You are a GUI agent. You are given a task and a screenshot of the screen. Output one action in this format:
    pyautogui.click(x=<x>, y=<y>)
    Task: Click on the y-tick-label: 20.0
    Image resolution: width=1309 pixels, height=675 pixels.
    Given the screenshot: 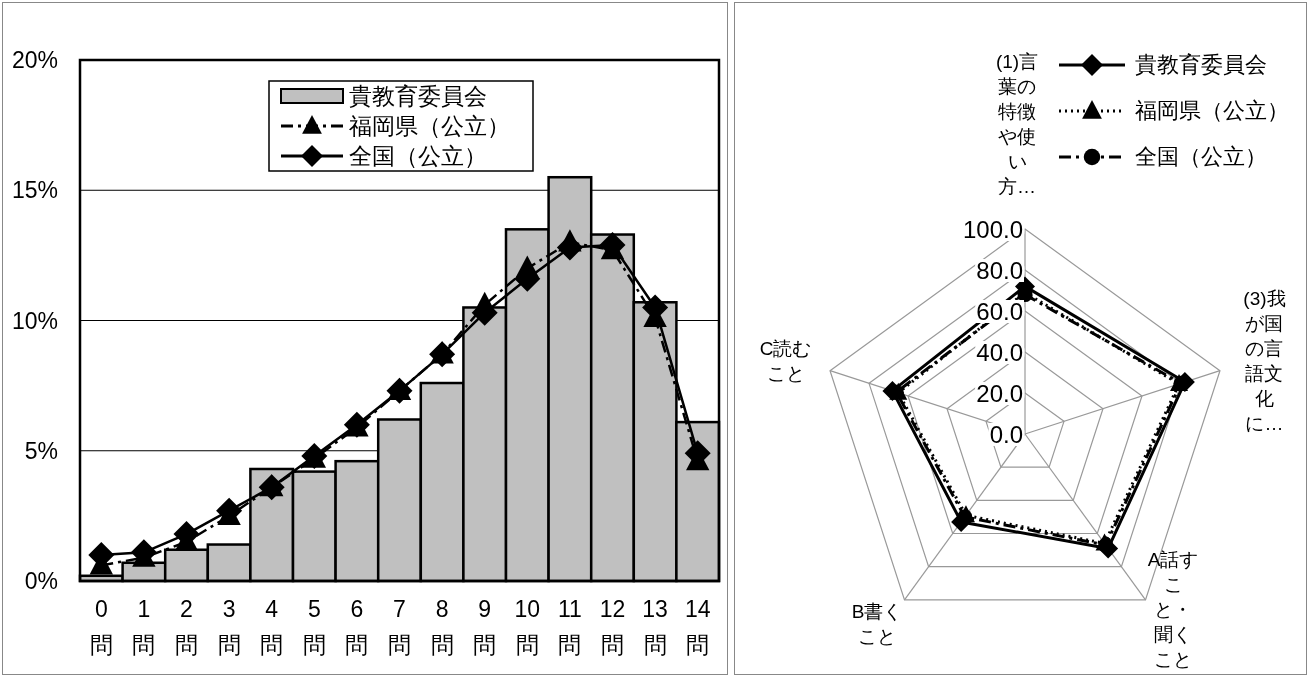 What is the action you would take?
    pyautogui.click(x=999, y=393)
    